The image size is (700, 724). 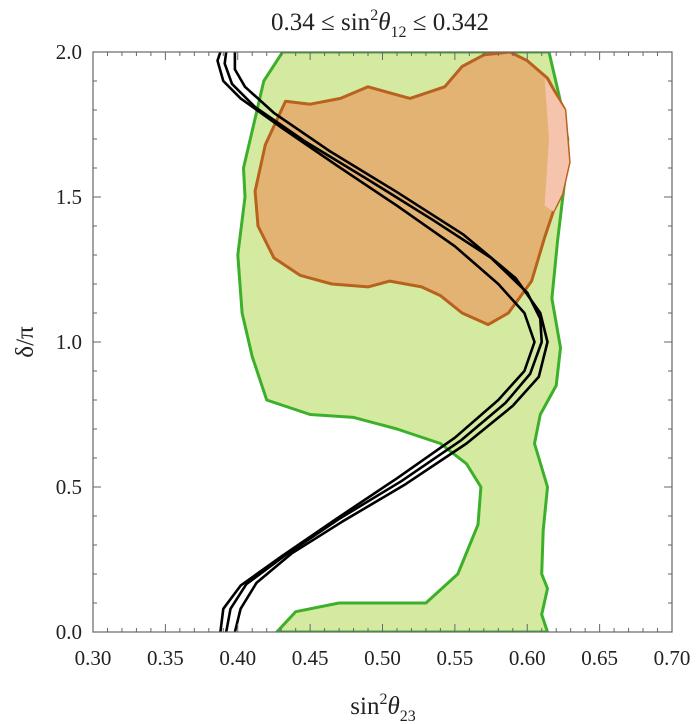 I want to click on x-tick-label: 0.60, so click(x=527, y=658).